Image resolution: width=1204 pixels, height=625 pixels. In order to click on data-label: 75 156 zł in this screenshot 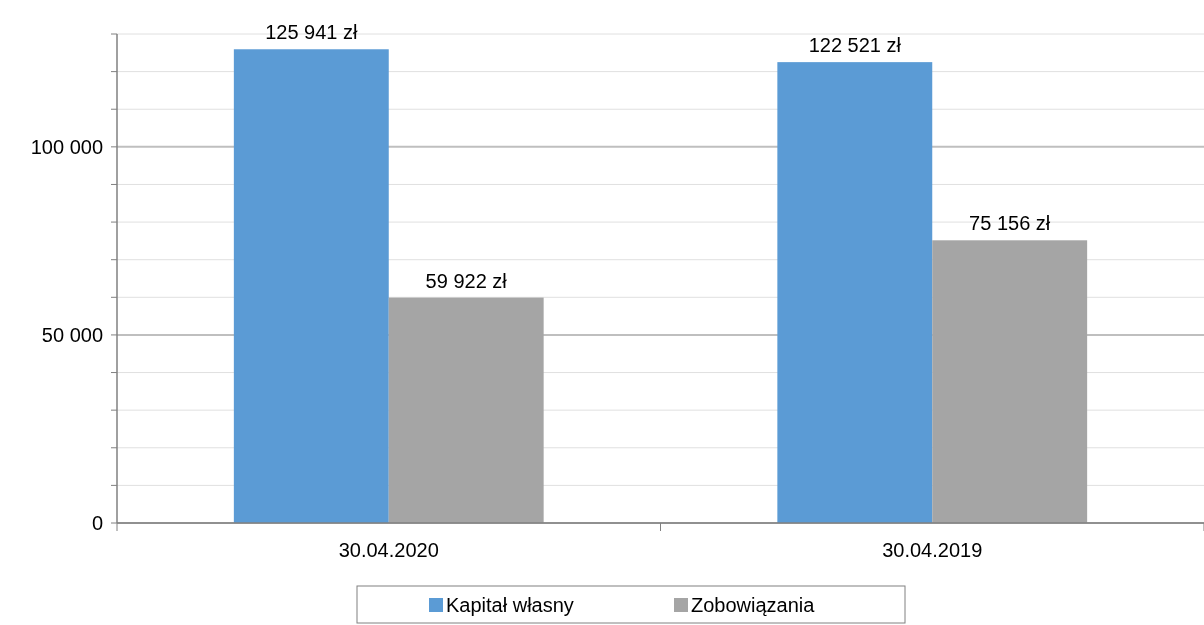, I will do `click(1010, 223)`.